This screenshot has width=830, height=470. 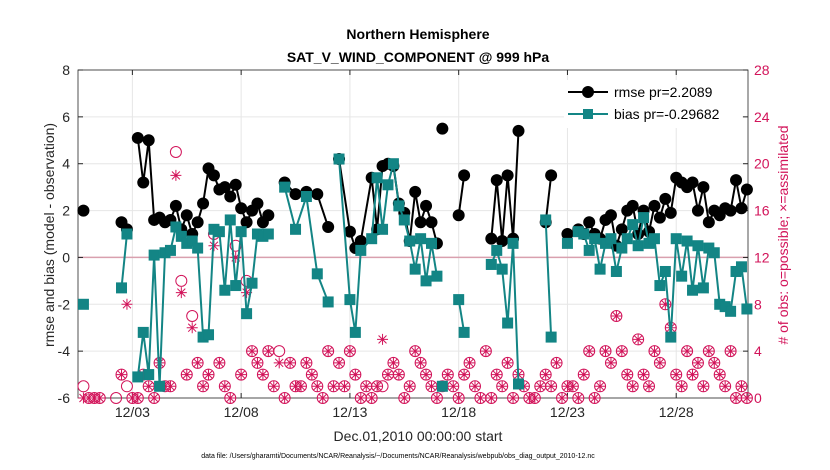 What do you see at coordinates (505, 186) in the screenshot?
I see `rmse-line` at bounding box center [505, 186].